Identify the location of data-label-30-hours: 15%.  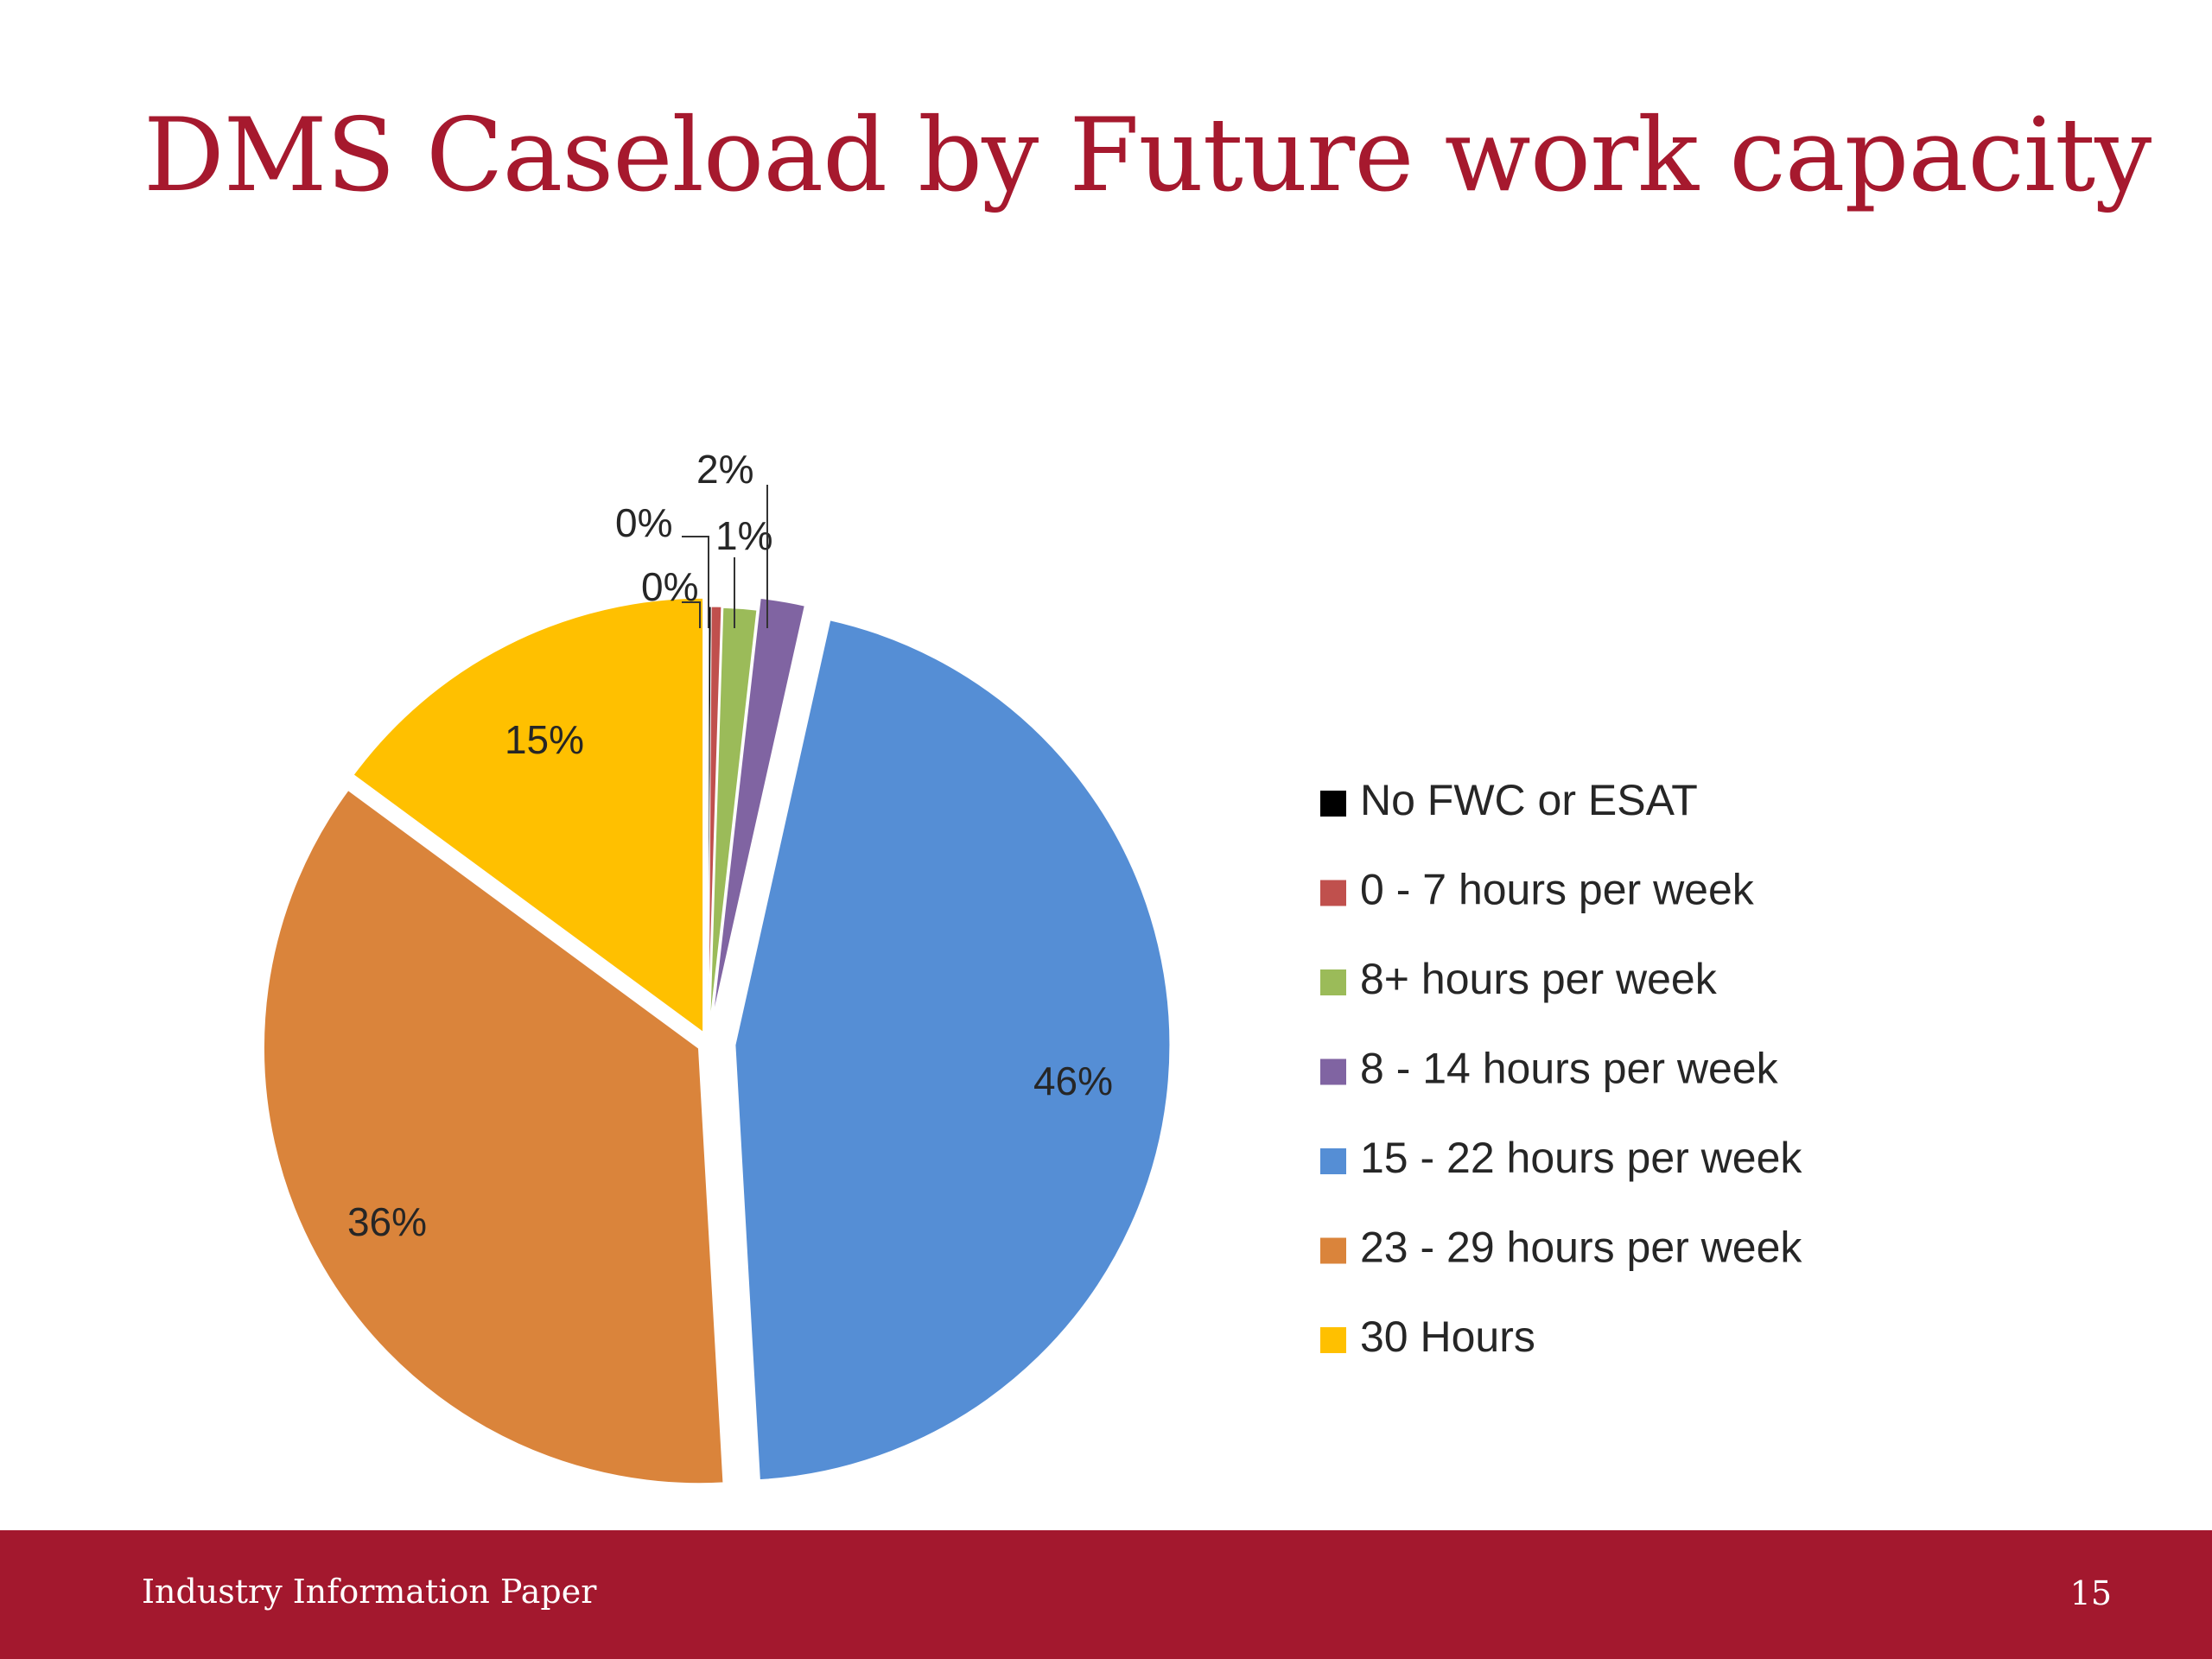
(544, 739).